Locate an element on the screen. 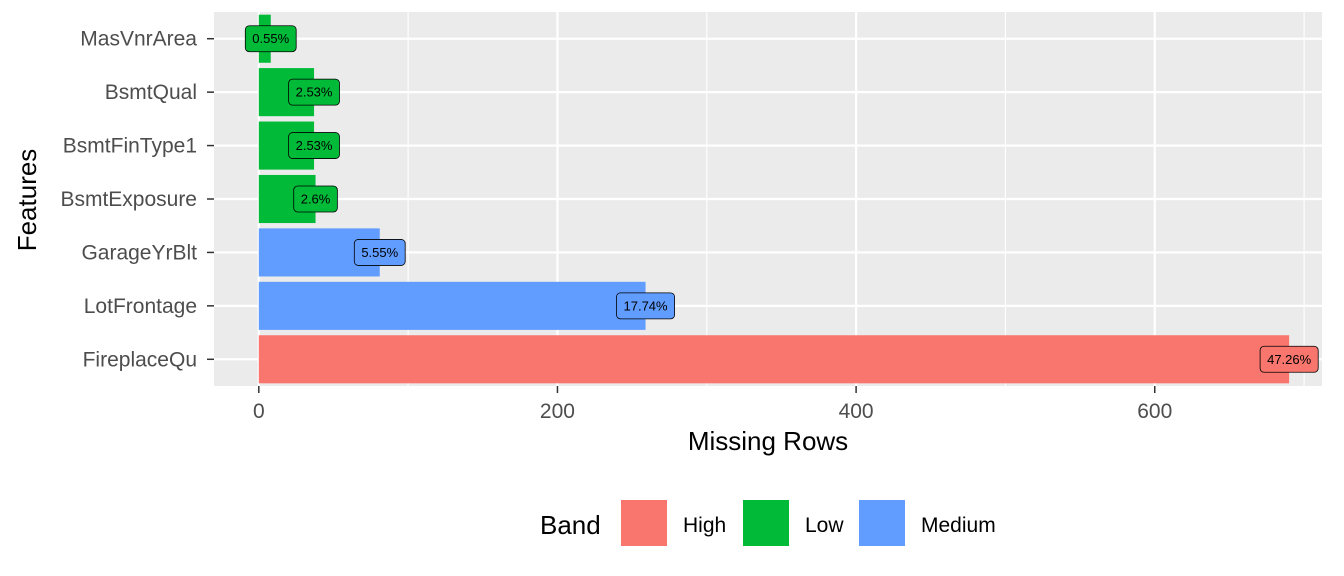 The image size is (1344, 576). bar-label-BsmtExposure: 2.6% is located at coordinates (315, 199).